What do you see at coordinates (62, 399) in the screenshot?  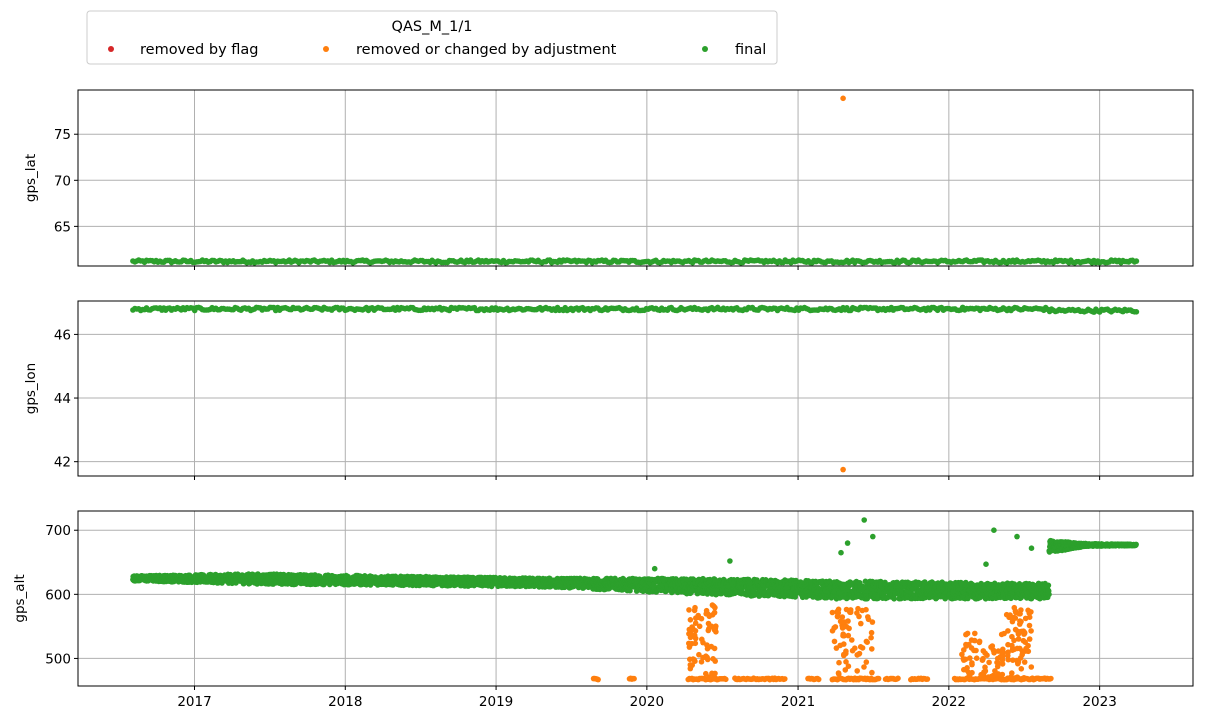 I see `y-tick-label: 44` at bounding box center [62, 399].